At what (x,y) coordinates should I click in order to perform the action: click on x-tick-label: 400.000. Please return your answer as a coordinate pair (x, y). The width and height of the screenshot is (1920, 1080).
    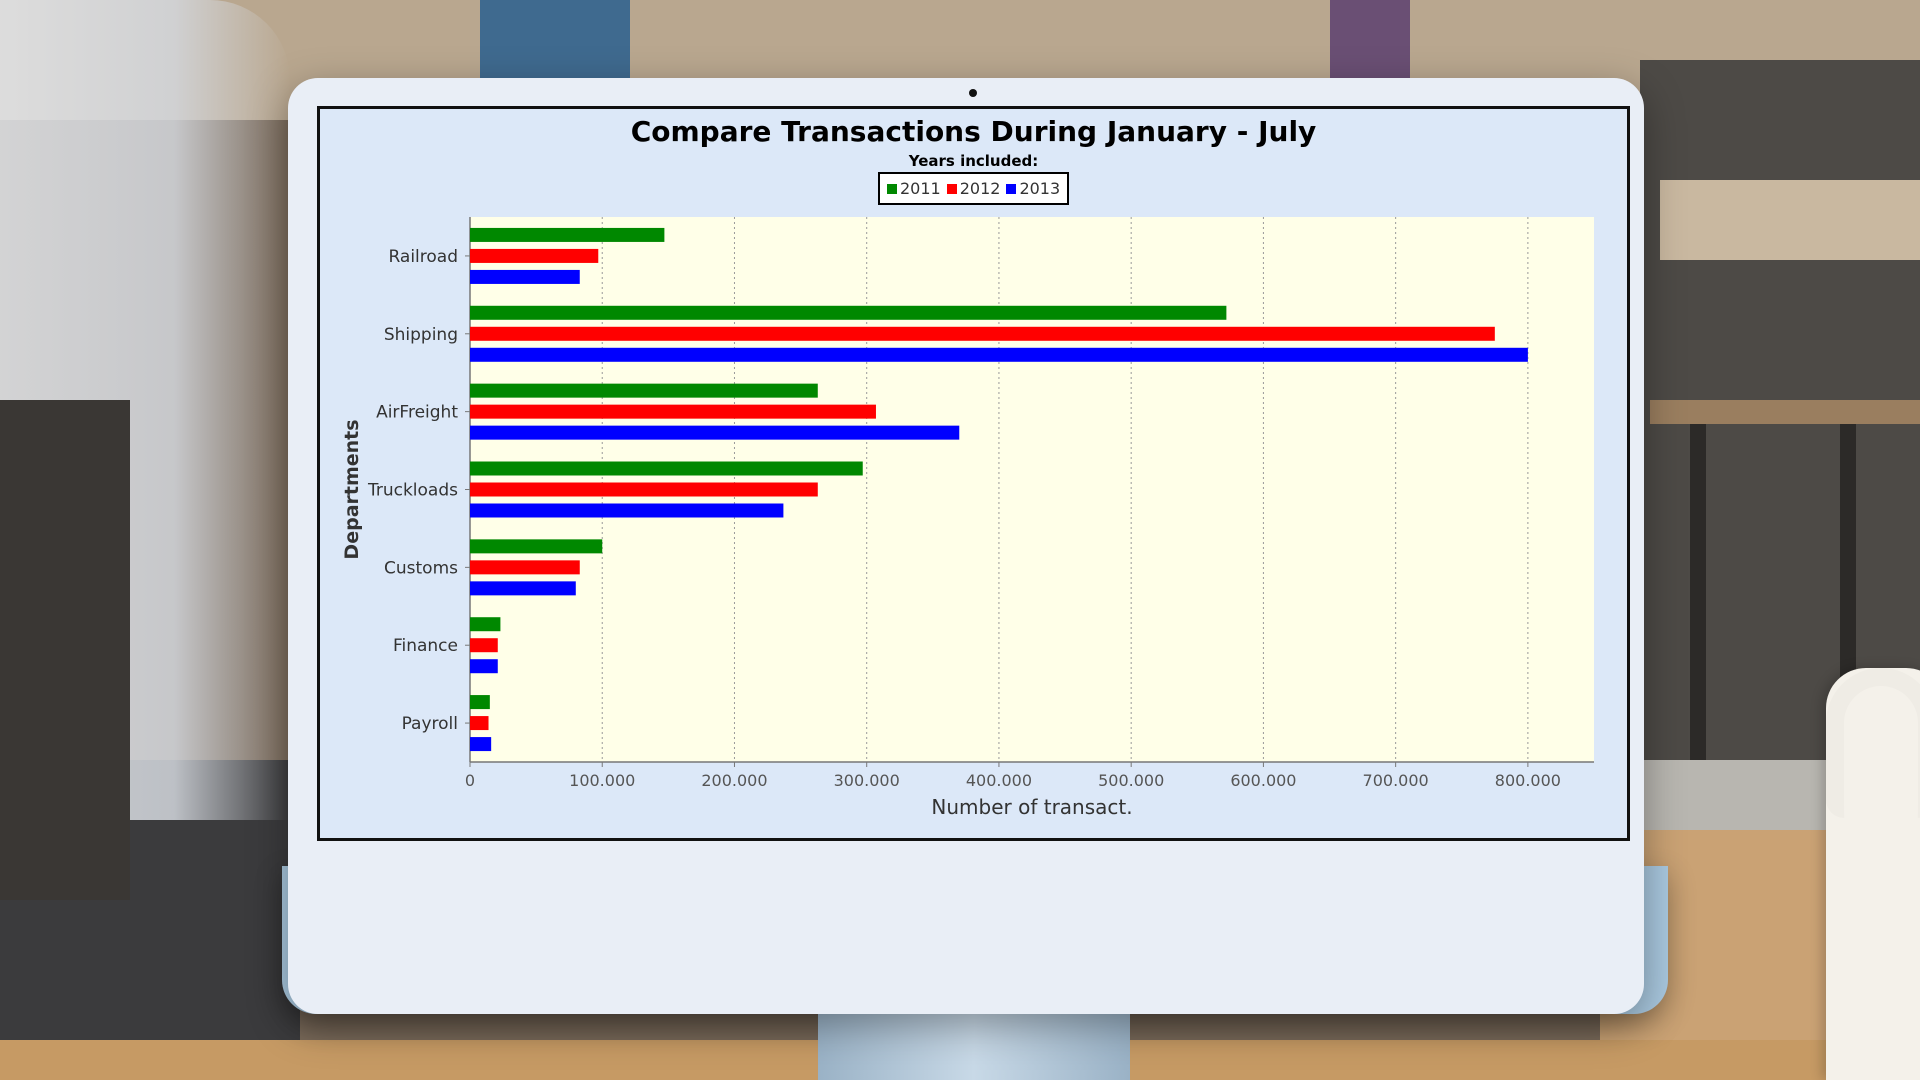
    Looking at the image, I should click on (999, 780).